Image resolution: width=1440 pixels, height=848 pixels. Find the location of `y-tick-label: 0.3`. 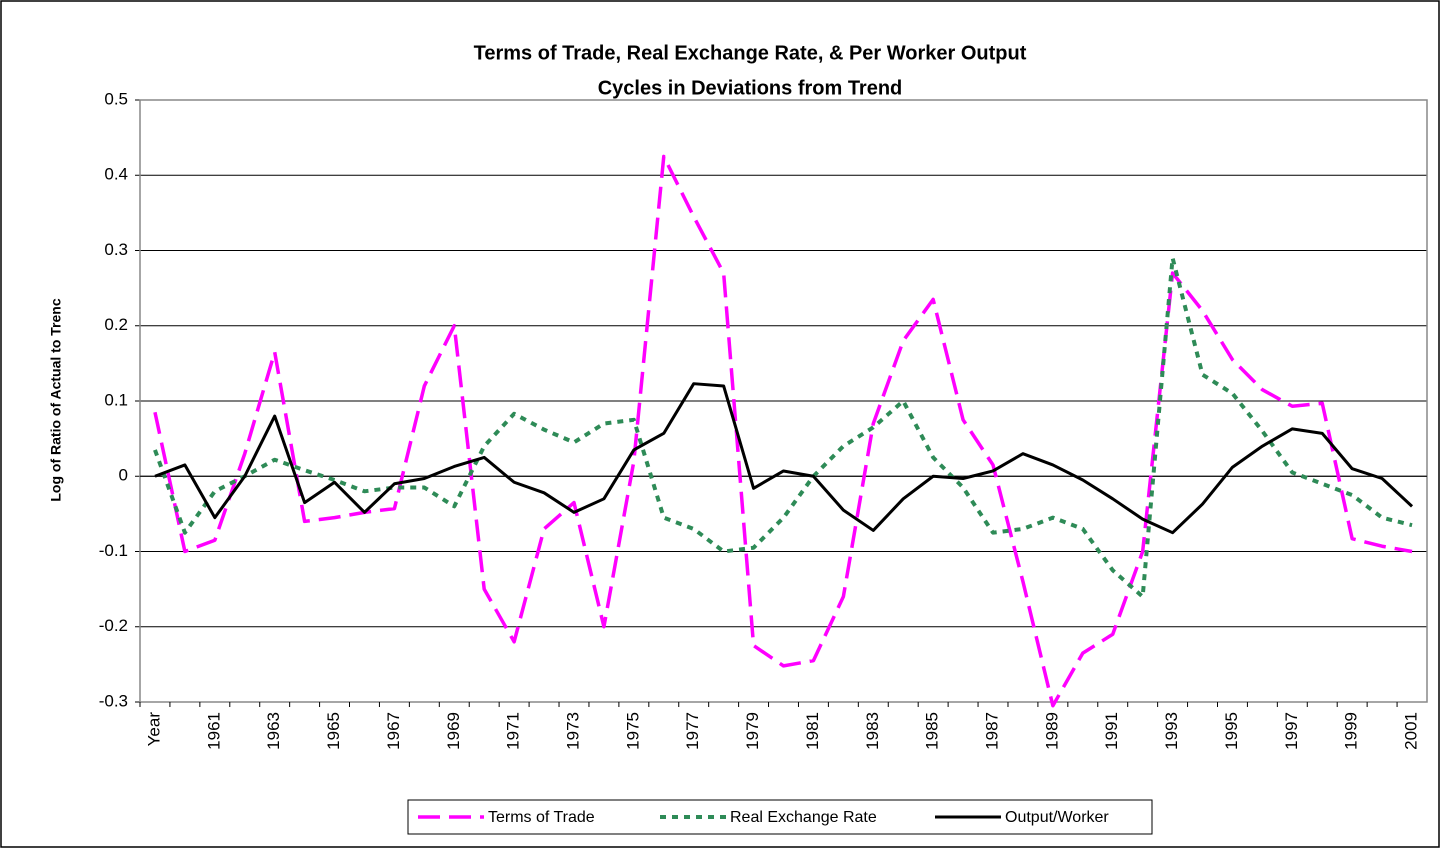

y-tick-label: 0.3 is located at coordinates (116, 249).